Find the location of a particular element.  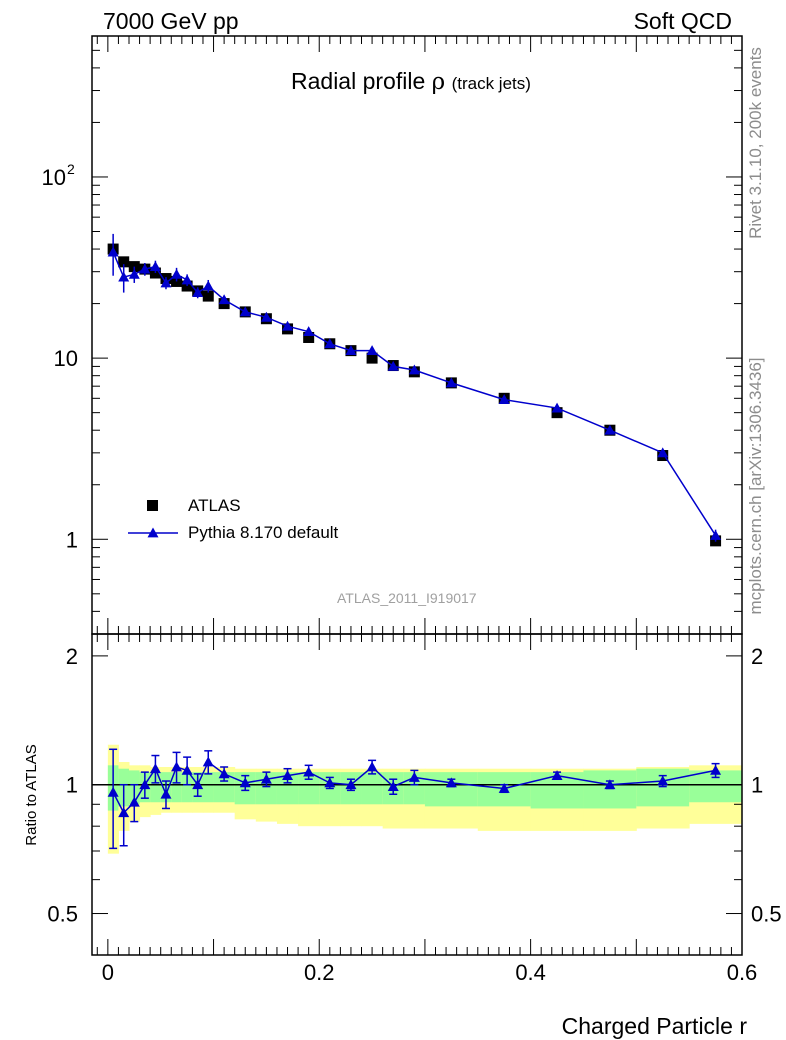

ratio-uncertainty-bands is located at coordinates (425, 799).